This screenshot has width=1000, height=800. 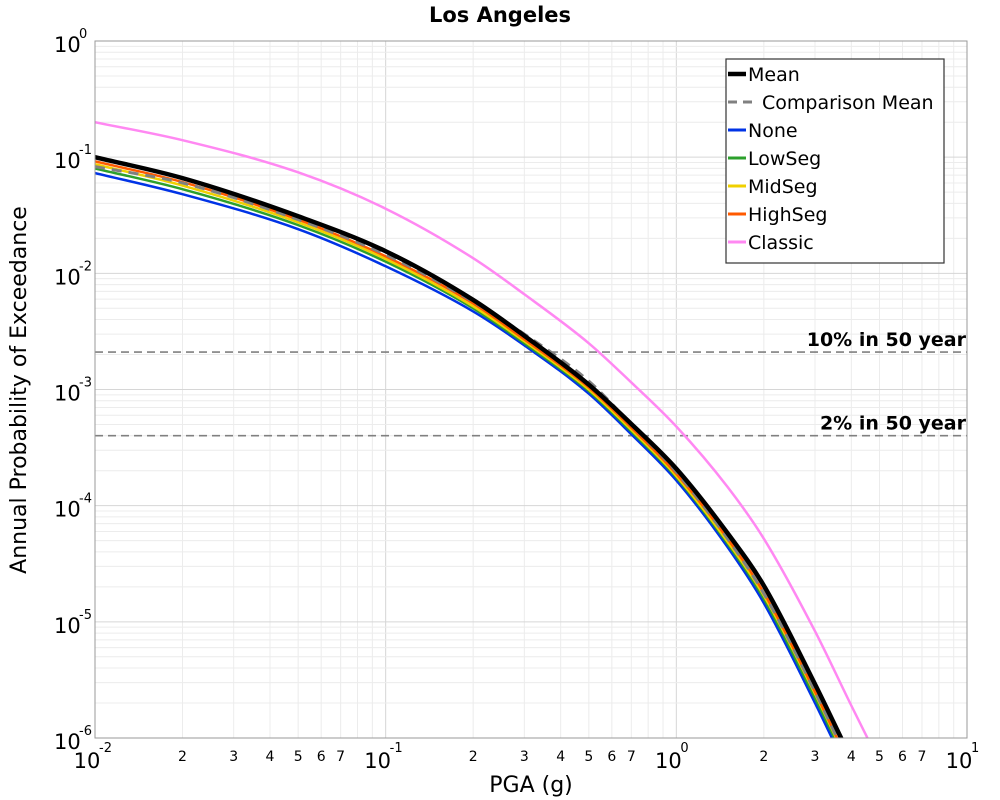 I want to click on x-tick-exponent: -2, so click(x=105, y=748).